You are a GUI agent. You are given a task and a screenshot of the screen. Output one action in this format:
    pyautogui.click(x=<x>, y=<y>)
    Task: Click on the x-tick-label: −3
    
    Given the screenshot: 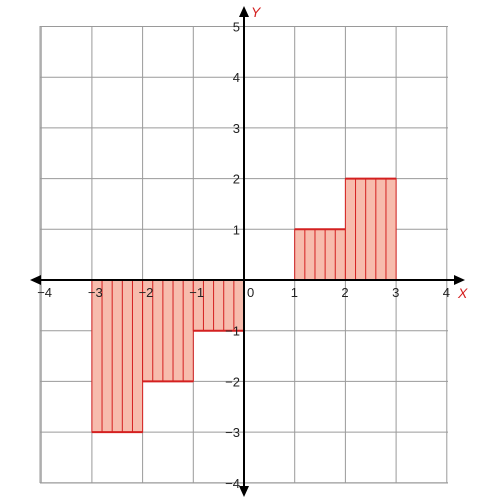 What is the action you would take?
    pyautogui.click(x=95, y=292)
    